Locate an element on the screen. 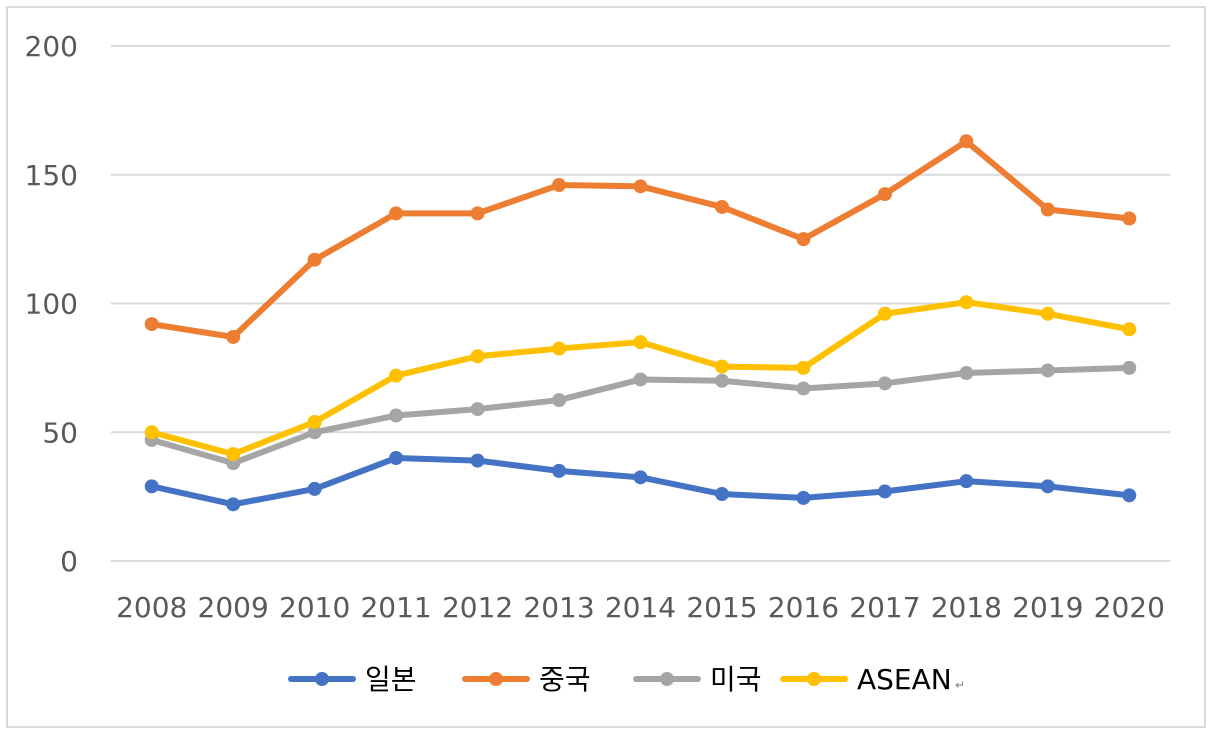  legend-item: ASEAN ↵ is located at coordinates (872, 679).